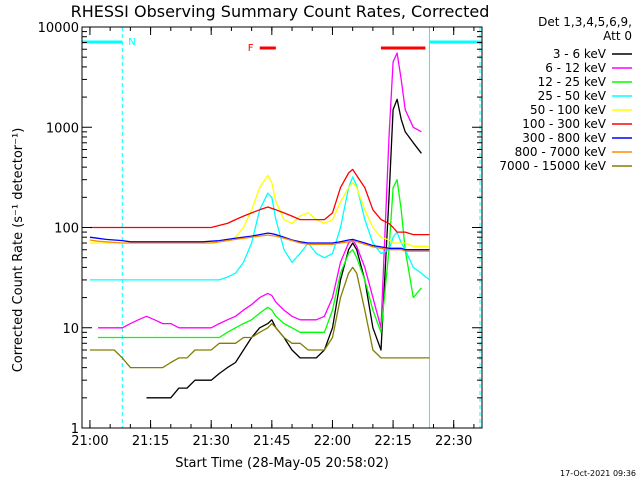  What do you see at coordinates (453, 441) in the screenshot?
I see `x-tick-label: 22:30` at bounding box center [453, 441].